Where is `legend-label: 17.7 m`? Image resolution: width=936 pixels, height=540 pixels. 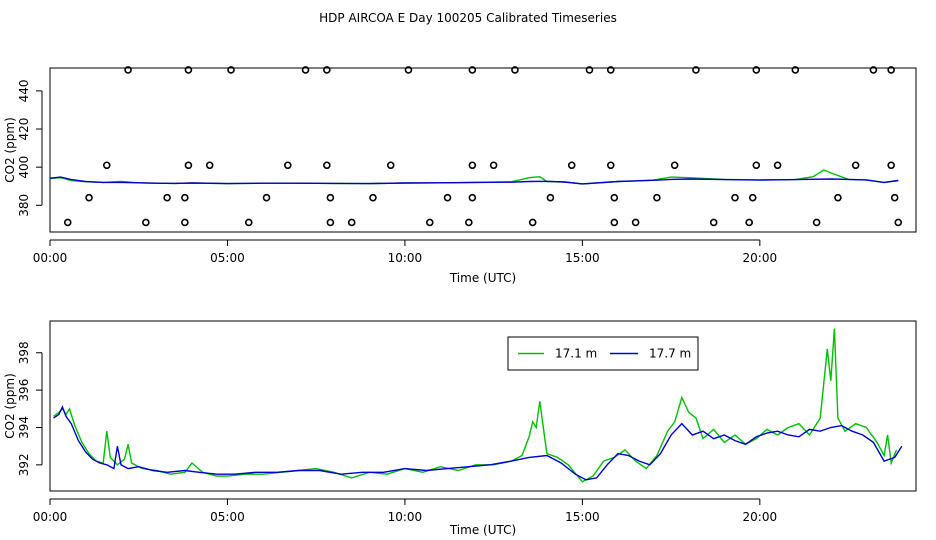
legend-label: 17.7 m is located at coordinates (670, 354).